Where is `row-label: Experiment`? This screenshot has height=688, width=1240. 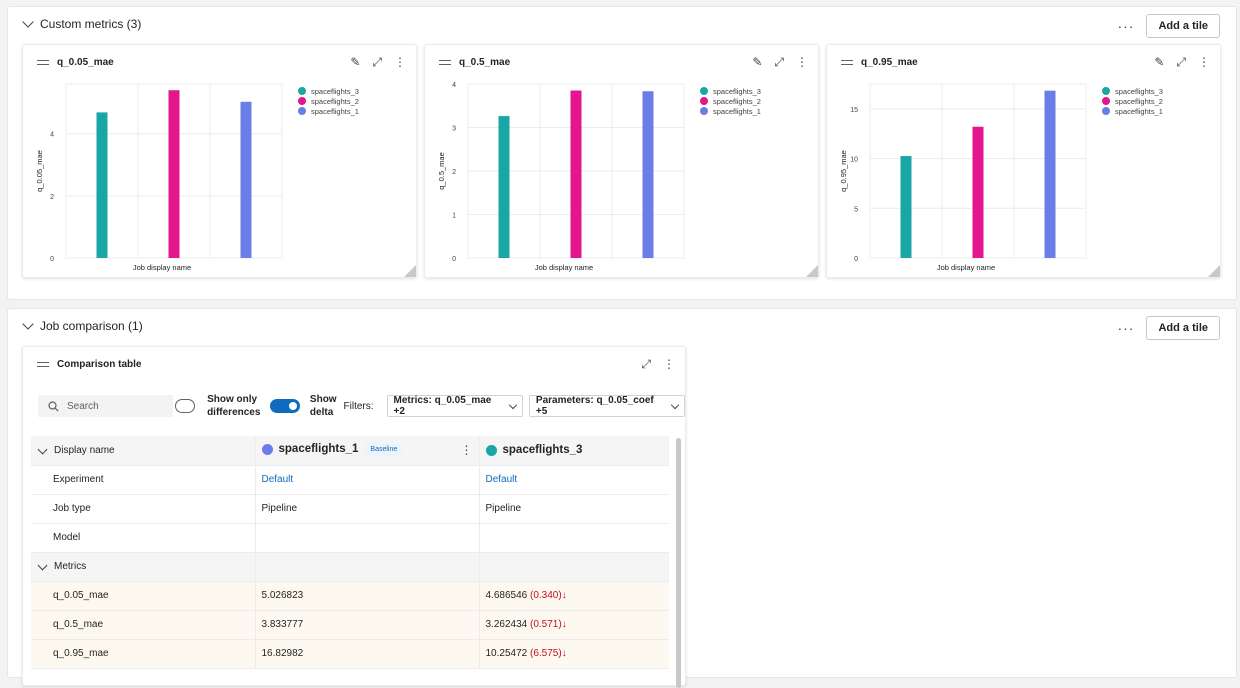
row-label: Experiment is located at coordinates (143, 480).